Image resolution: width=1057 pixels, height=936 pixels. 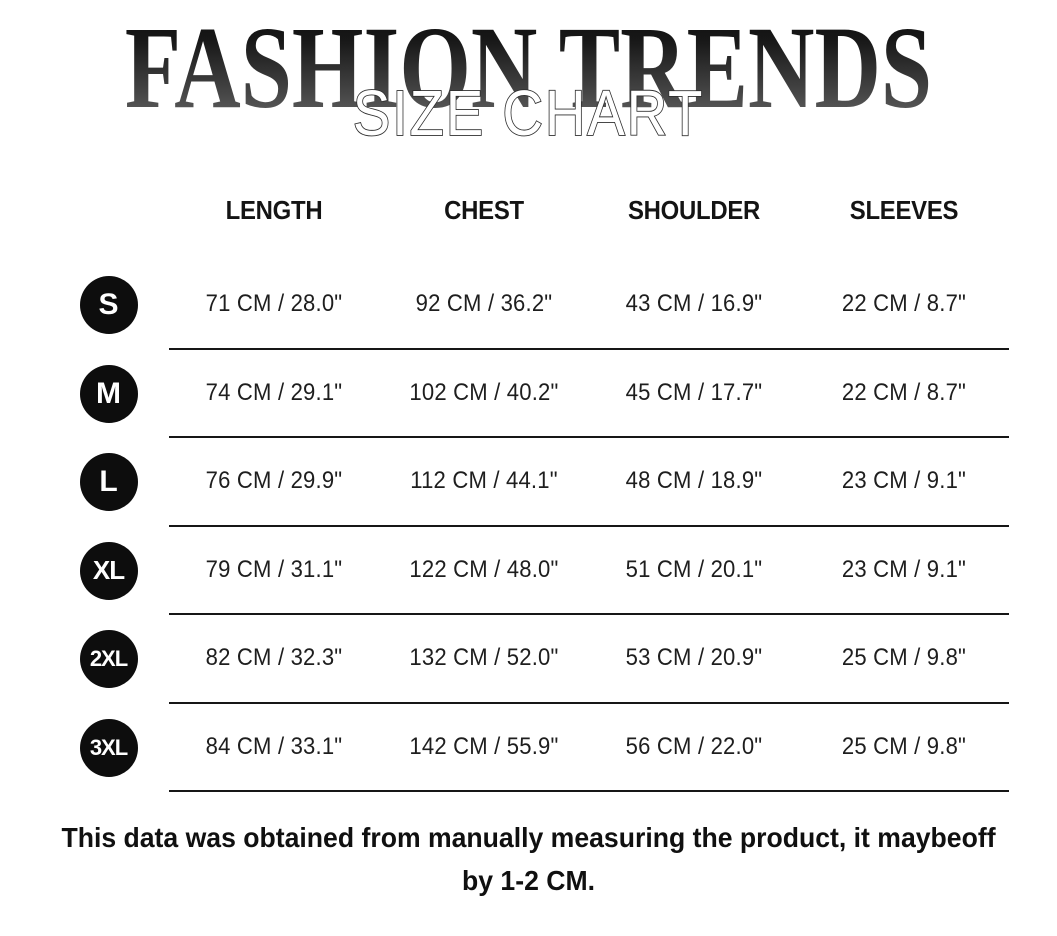 I want to click on brand-title: FASHION TRENDS, so click(x=528, y=68).